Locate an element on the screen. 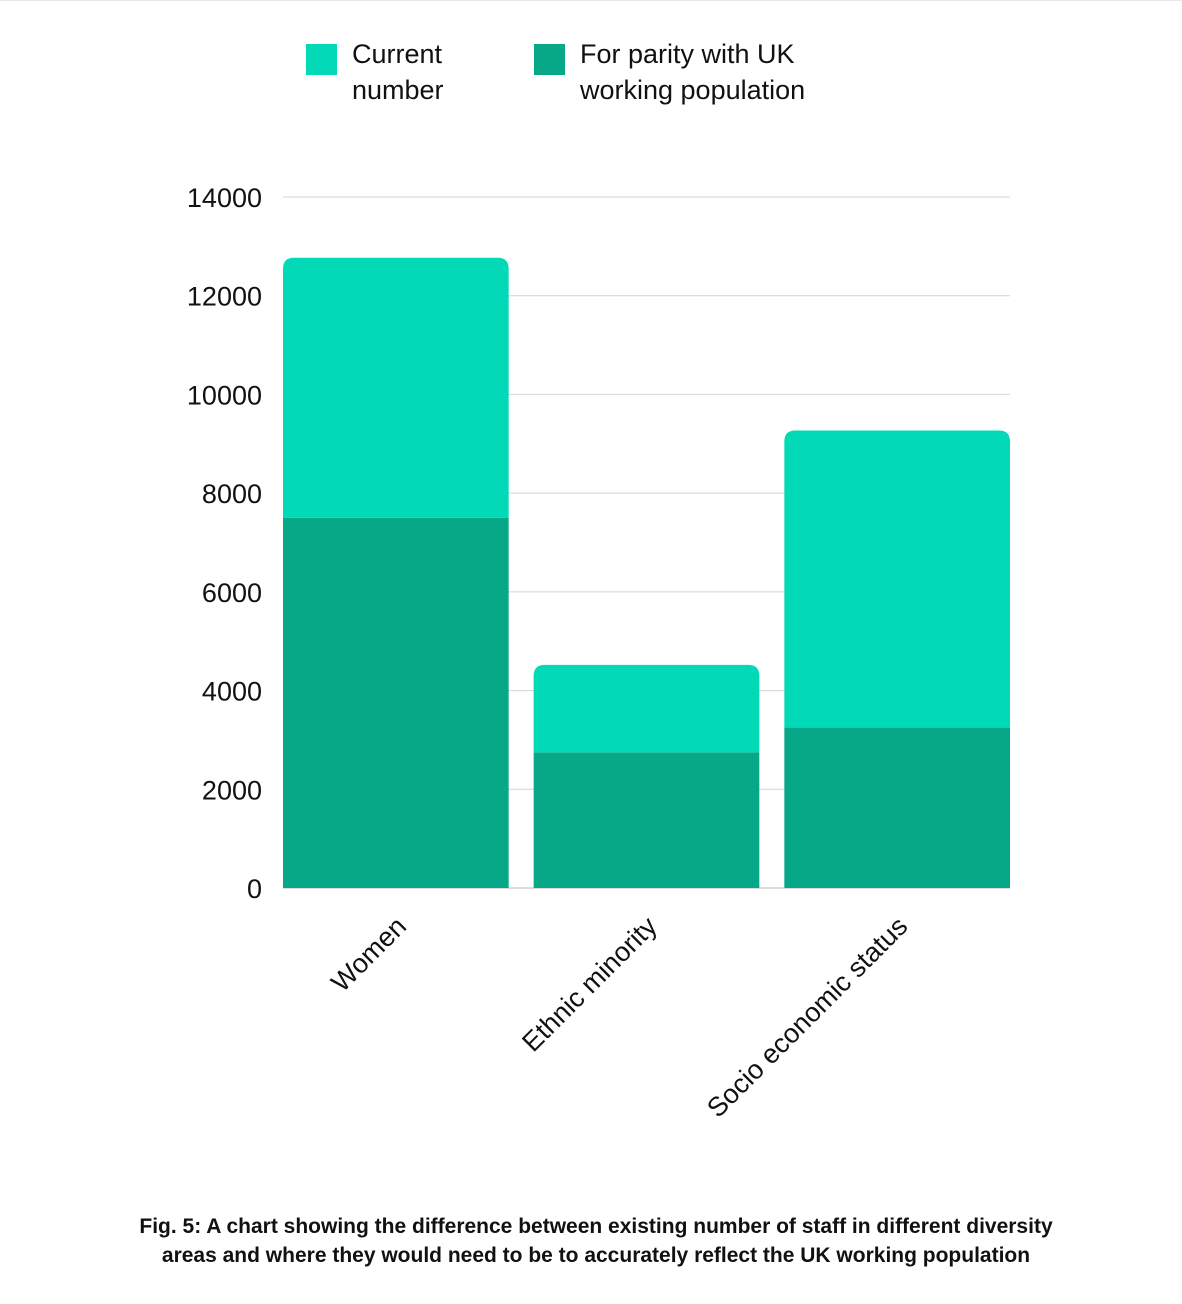 This screenshot has height=1304, width=1182. top-divider is located at coordinates (591, 0).